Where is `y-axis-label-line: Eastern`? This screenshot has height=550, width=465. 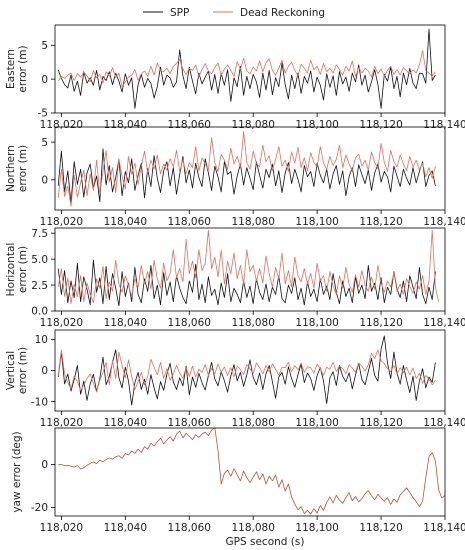 y-axis-label-line: Eastern is located at coordinates (11, 69).